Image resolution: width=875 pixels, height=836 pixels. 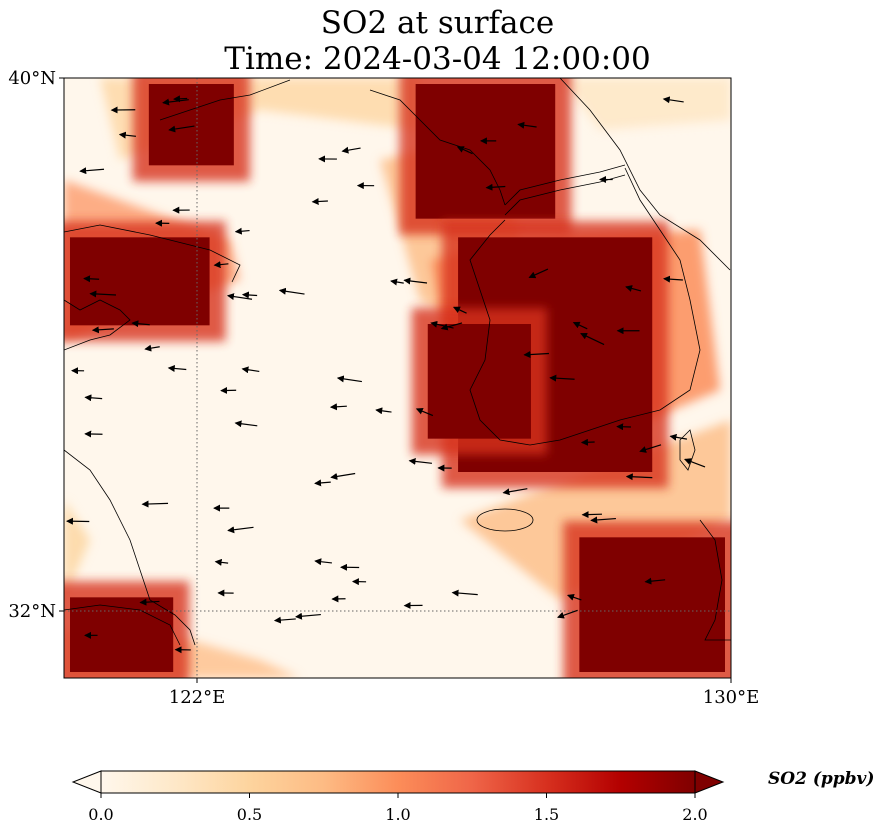 What do you see at coordinates (32, 78) in the screenshot?
I see `lat-tick-label-40: 40°N` at bounding box center [32, 78].